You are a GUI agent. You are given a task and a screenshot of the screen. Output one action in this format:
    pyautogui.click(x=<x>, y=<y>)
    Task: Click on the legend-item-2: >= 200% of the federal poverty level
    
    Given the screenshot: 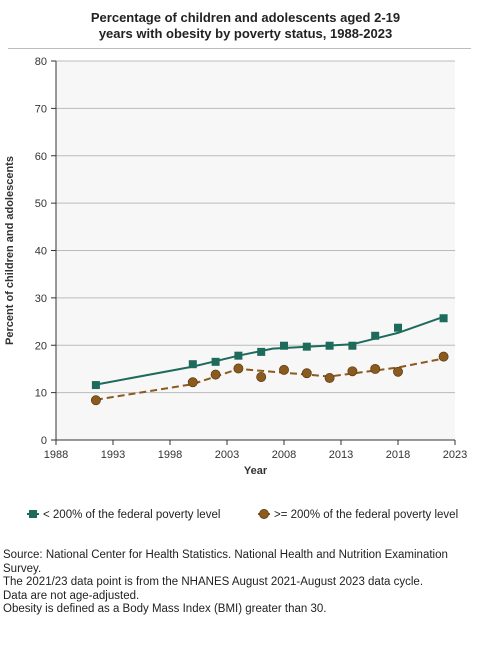 What is the action you would take?
    pyautogui.click(x=358, y=515)
    